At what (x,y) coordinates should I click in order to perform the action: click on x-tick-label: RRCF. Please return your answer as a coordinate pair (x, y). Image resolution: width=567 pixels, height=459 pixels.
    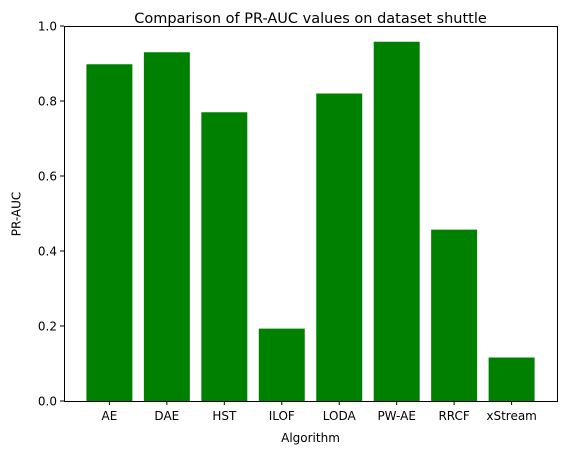
    Looking at the image, I should click on (453, 416).